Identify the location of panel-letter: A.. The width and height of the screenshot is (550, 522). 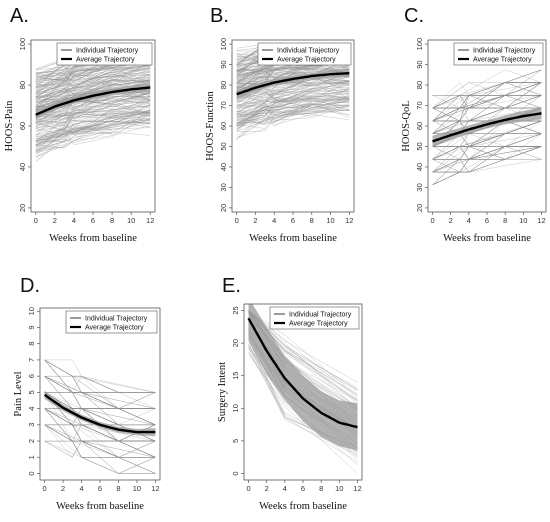
(19, 16).